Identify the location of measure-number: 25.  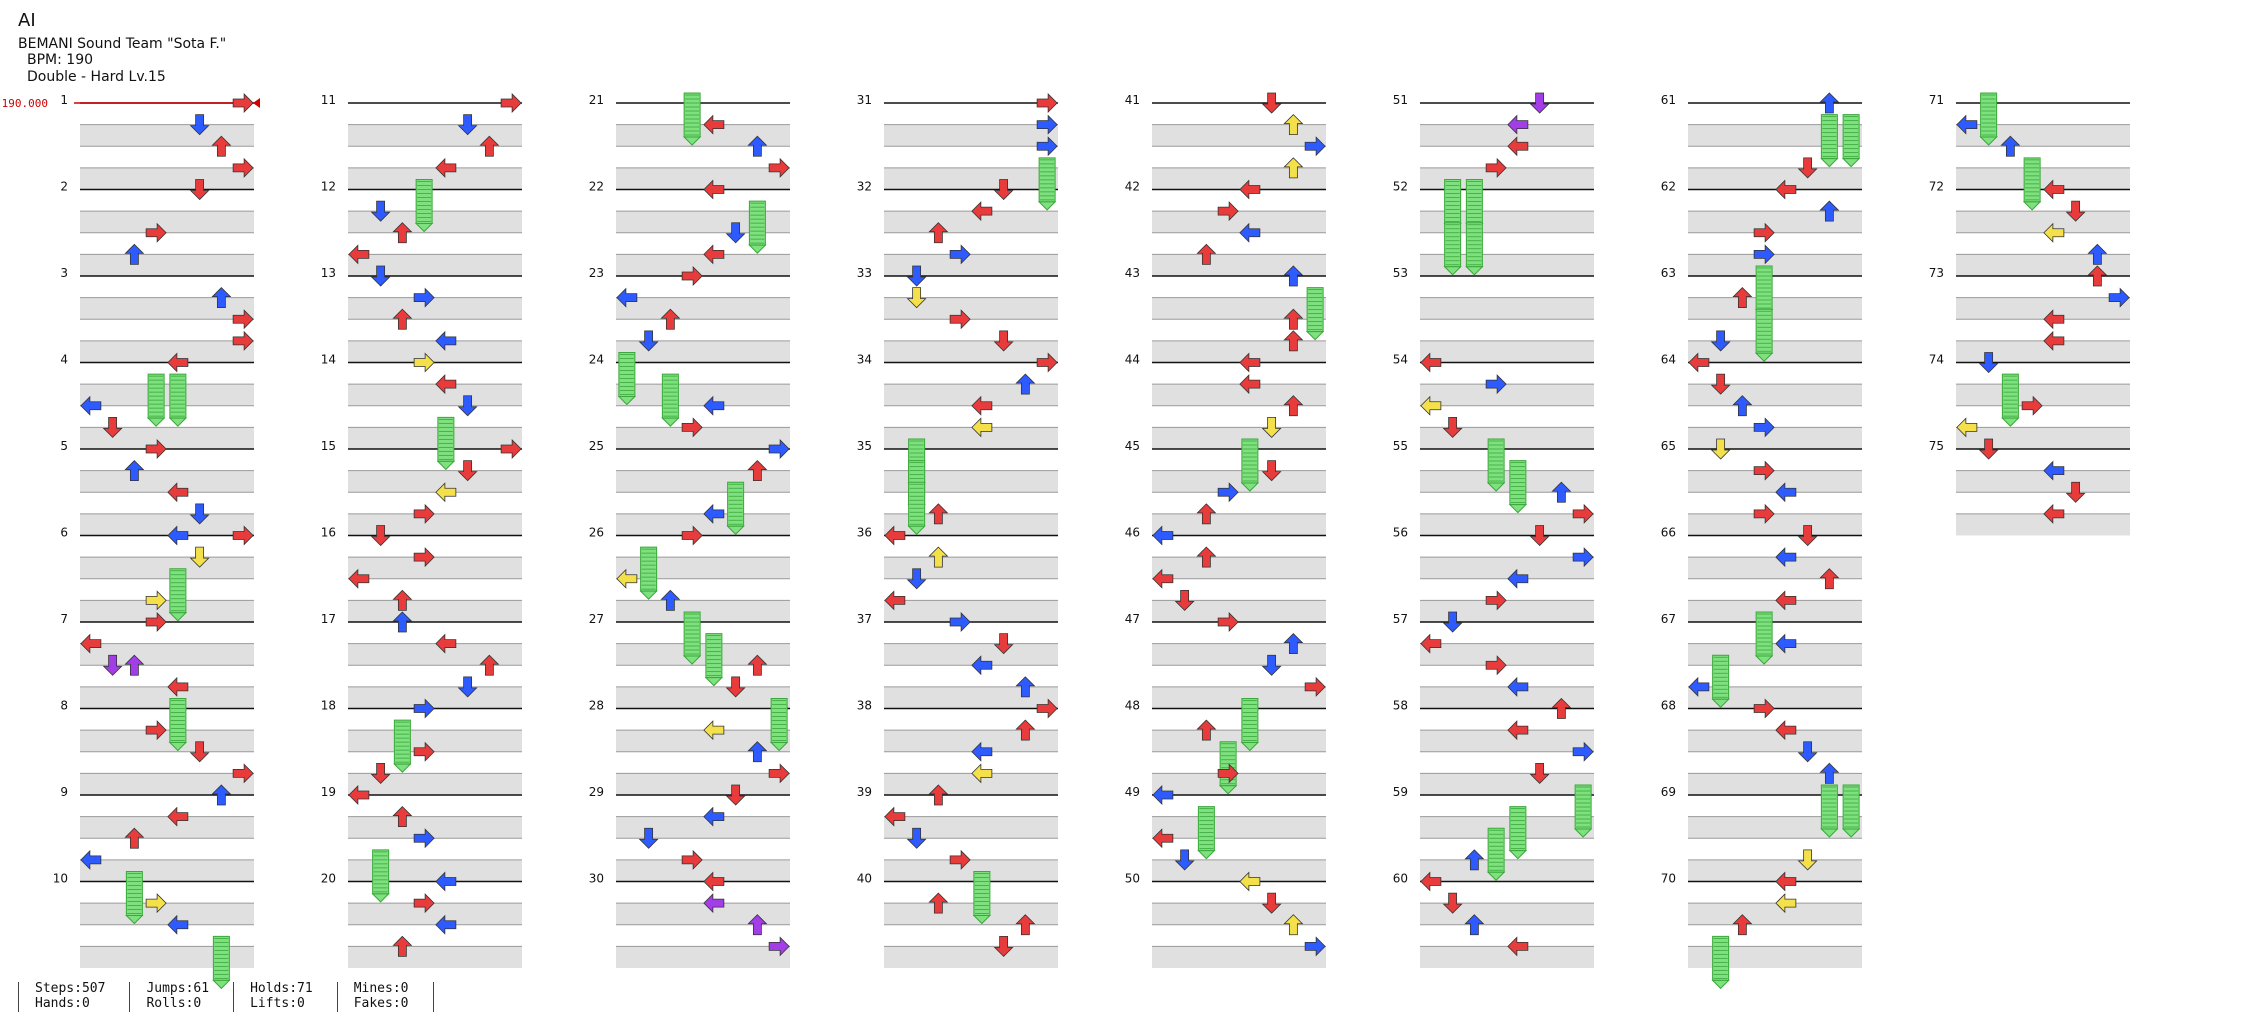
(596, 446).